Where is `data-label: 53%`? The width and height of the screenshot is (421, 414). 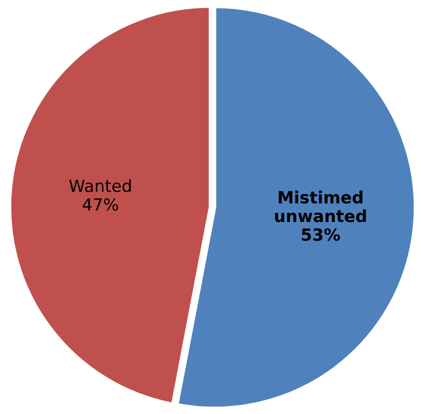
data-label: 53% is located at coordinates (321, 234).